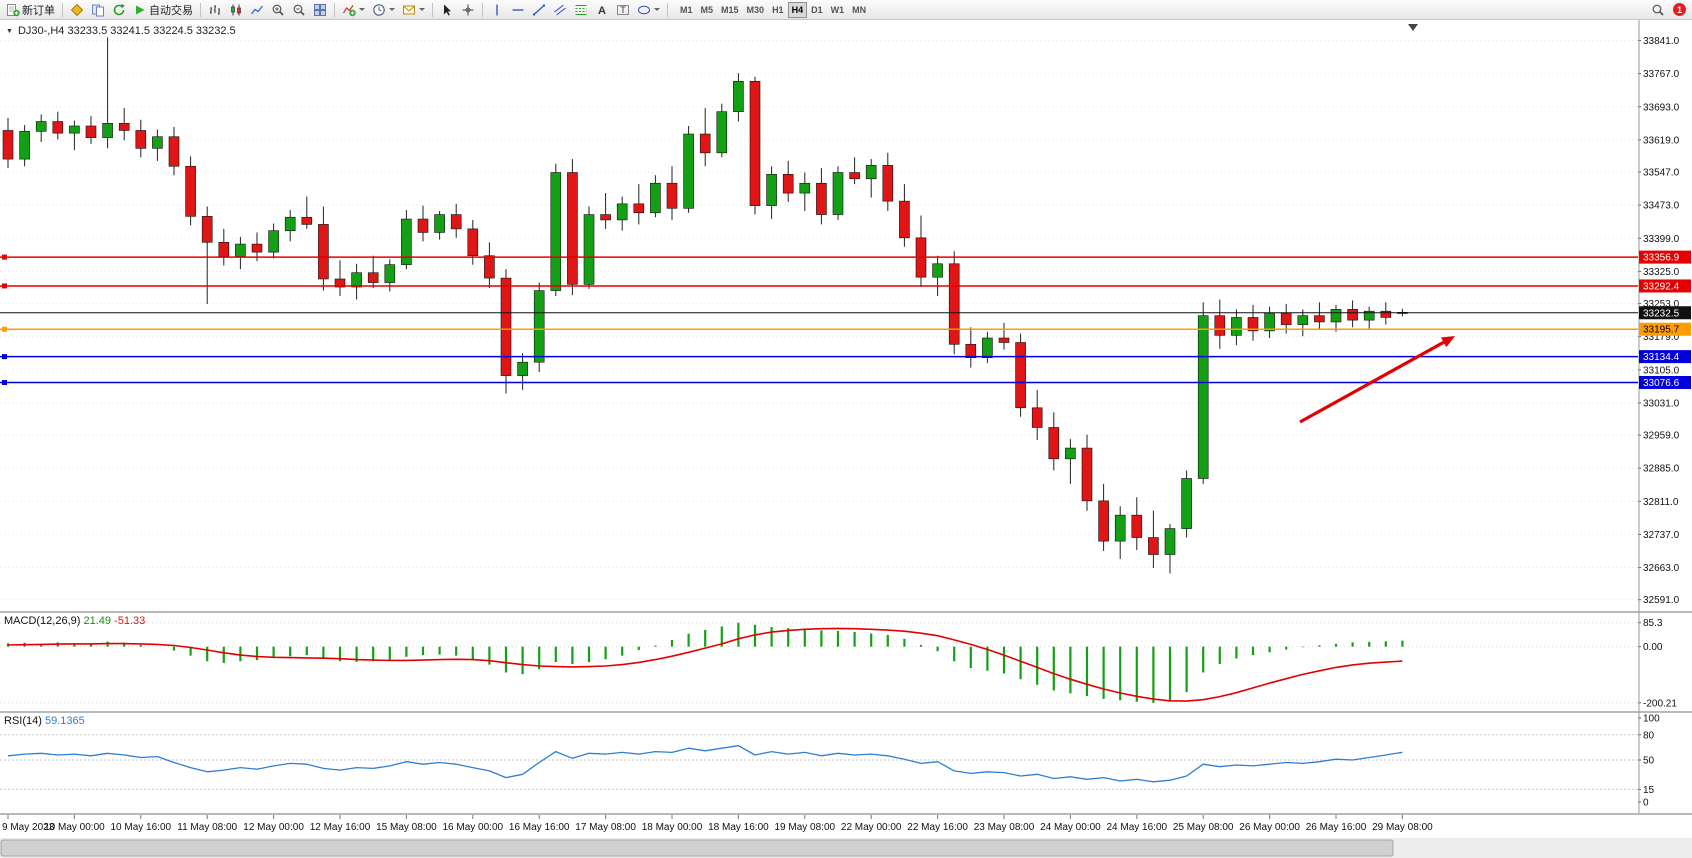 This screenshot has height=858, width=1692. What do you see at coordinates (730, 10) in the screenshot?
I see `timeframe-button-m15: M15` at bounding box center [730, 10].